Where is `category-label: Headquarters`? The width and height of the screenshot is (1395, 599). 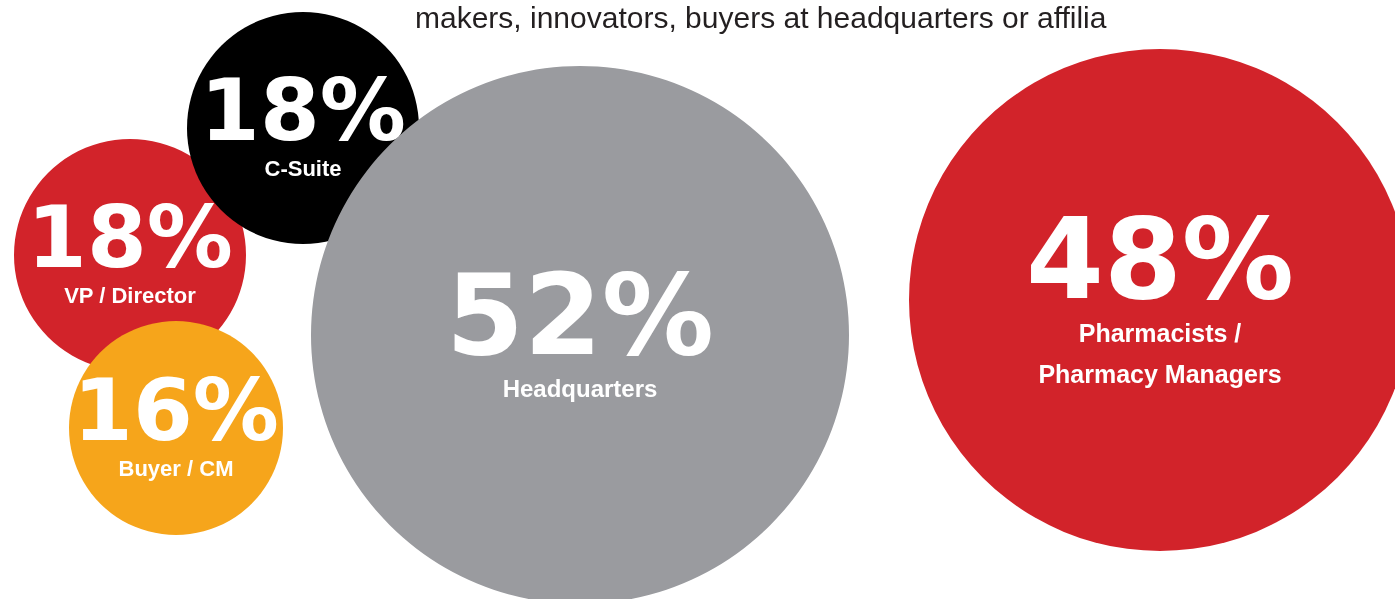 category-label: Headquarters is located at coordinates (580, 388).